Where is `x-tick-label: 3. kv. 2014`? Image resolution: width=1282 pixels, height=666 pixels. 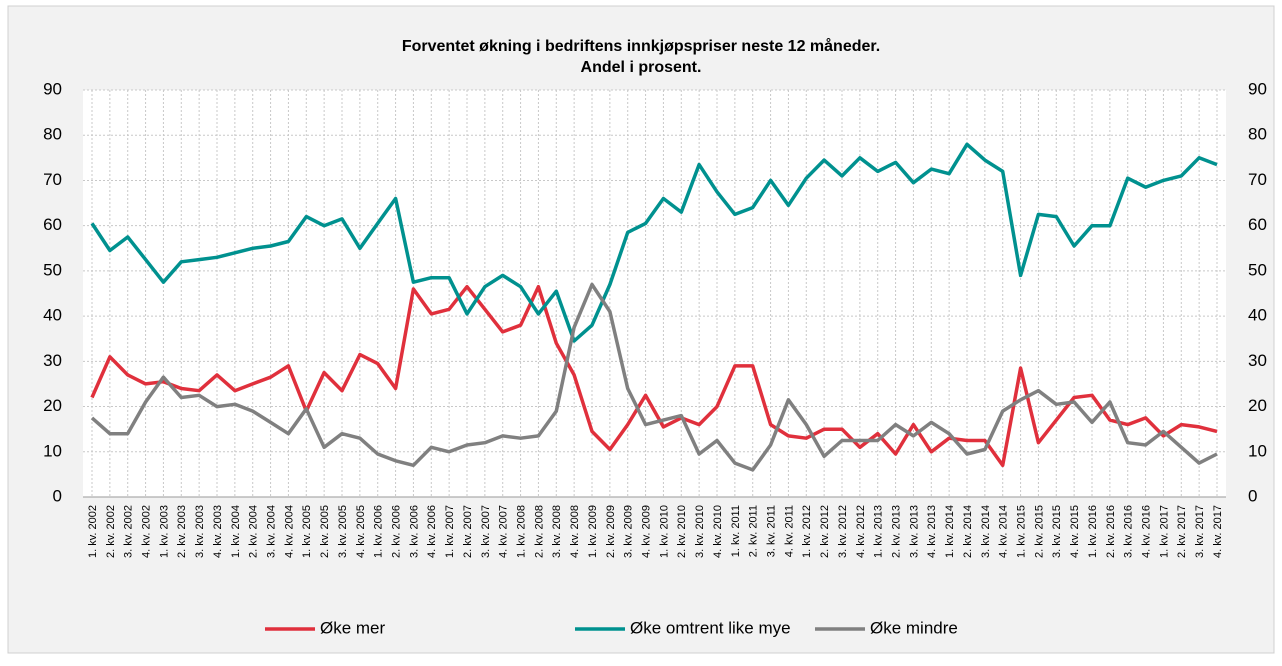
x-tick-label: 3. kv. 2014 is located at coordinates (986, 531).